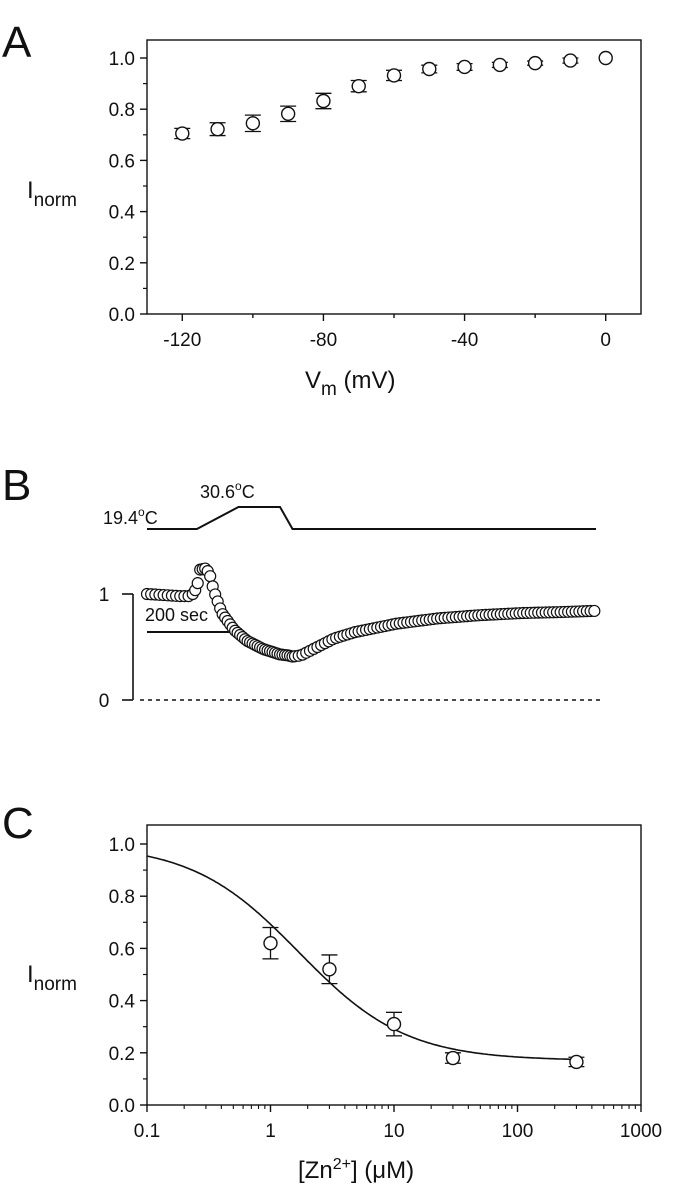 Image resolution: width=674 pixels, height=1199 pixels. I want to click on panel-b-axes: 10, so click(349, 648).